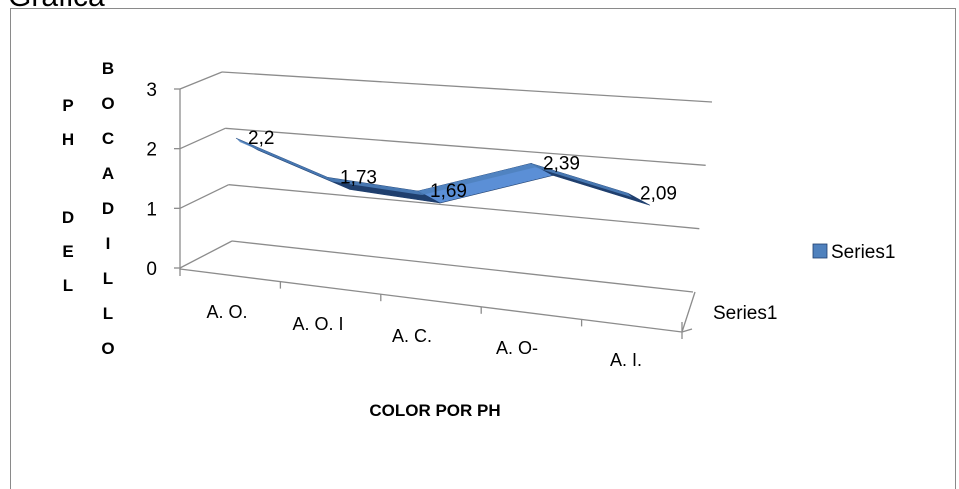  Describe the element at coordinates (108, 138) in the screenshot. I see `y-axis-title-letter: C` at that location.